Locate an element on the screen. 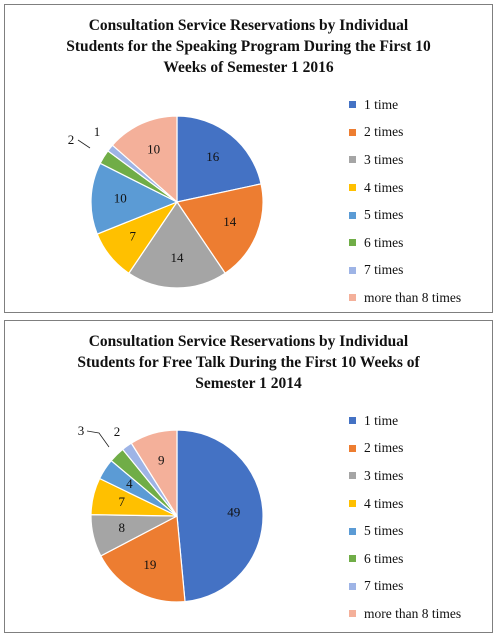 The image size is (500, 638). data-label: 1 is located at coordinates (97, 131).